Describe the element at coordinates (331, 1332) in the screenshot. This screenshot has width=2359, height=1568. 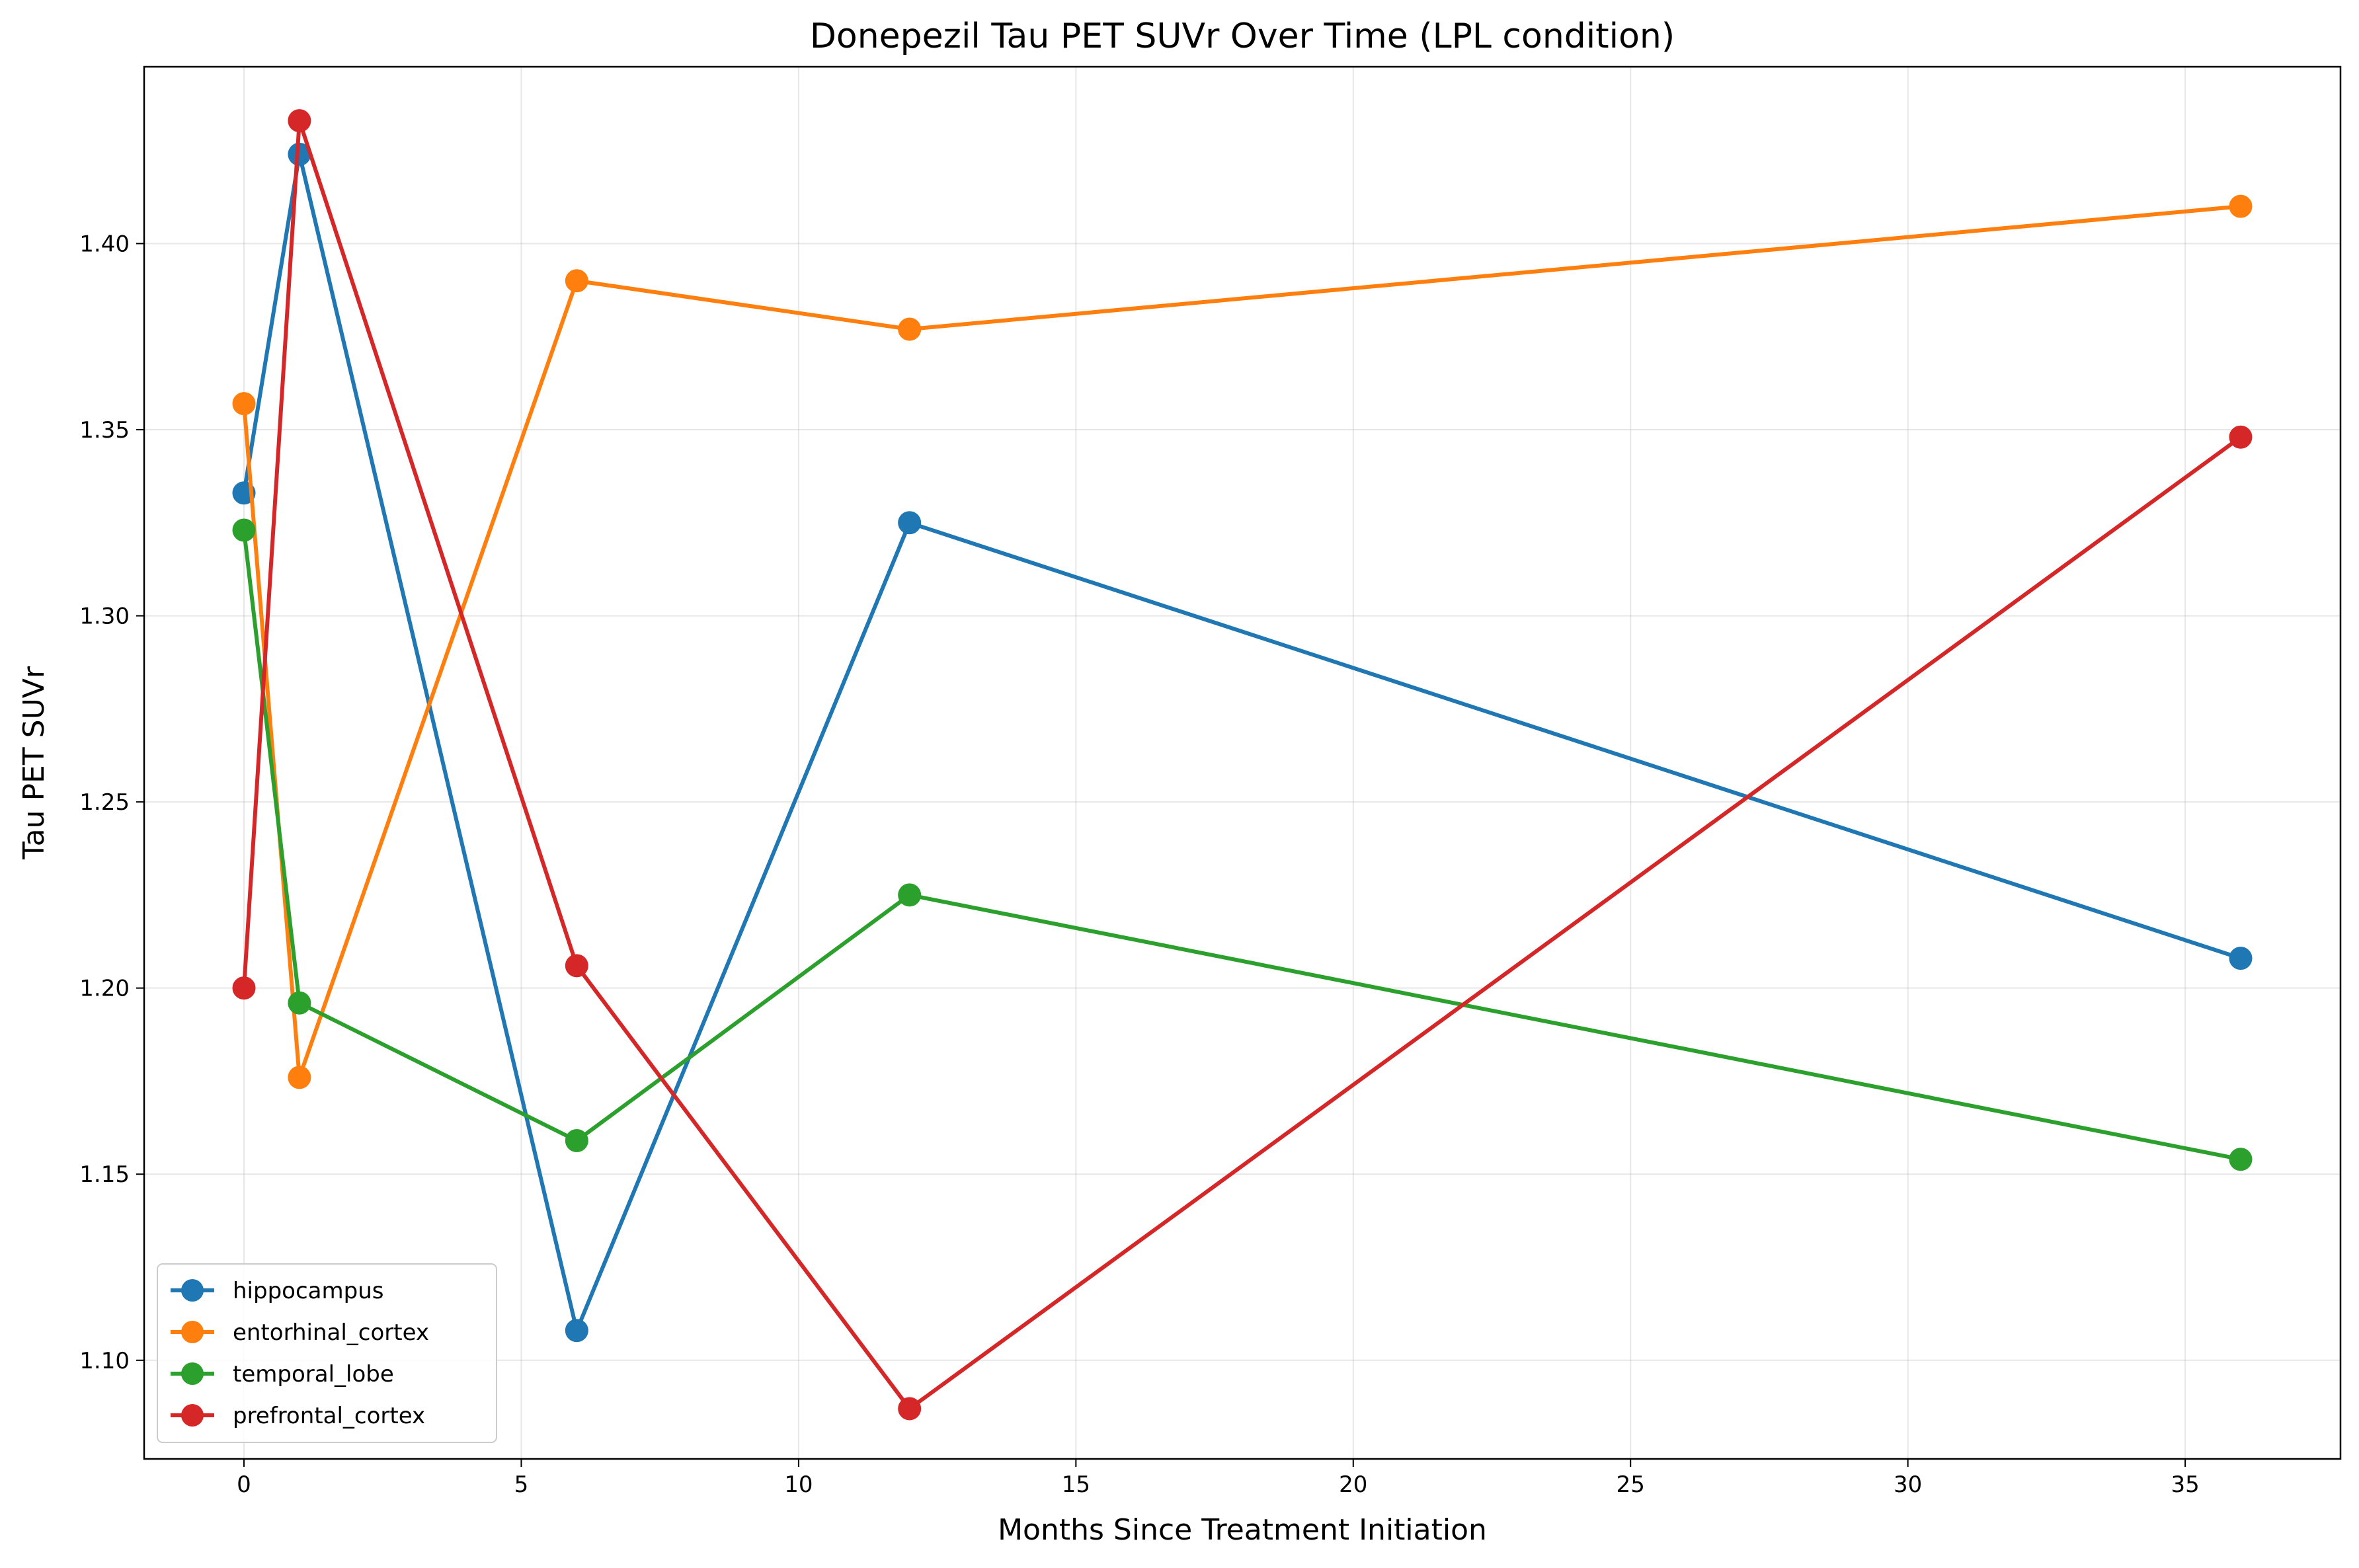
I see `legend-label: entorhinal_cortex` at that location.